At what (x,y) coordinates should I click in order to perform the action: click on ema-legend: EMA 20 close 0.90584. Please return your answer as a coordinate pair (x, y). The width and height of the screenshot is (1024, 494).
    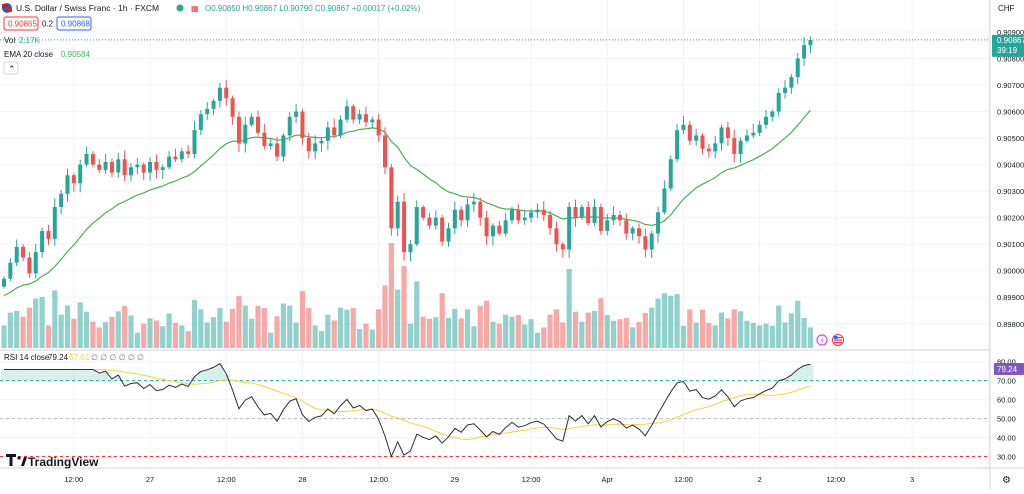
    Looking at the image, I should click on (47, 54).